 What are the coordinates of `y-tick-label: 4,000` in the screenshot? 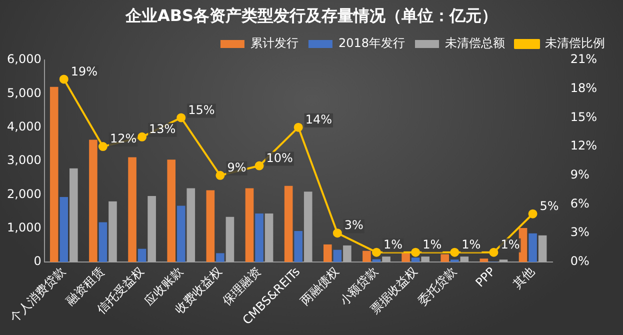 It's located at (24, 126).